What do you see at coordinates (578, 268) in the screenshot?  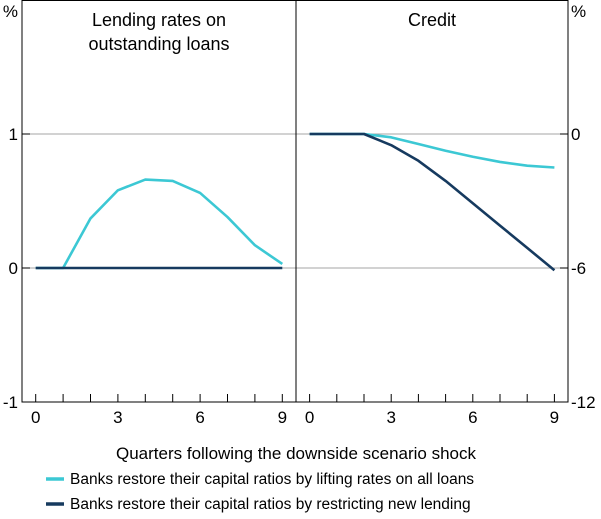 I see `y-tick-label: -6` at bounding box center [578, 268].